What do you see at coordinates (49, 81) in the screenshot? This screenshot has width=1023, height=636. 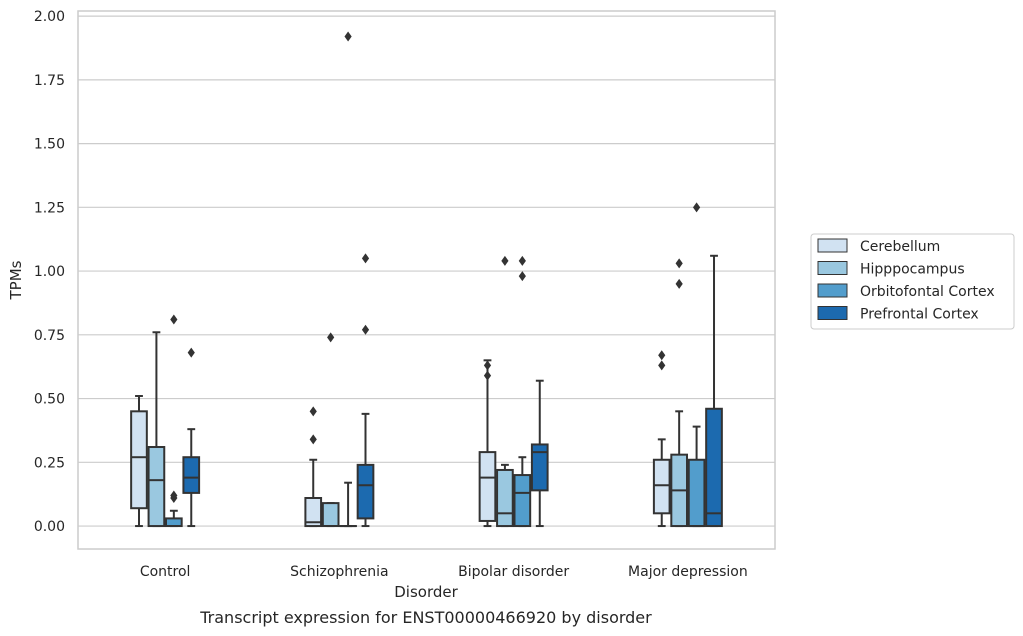 I see `y-tick-label: 1.75` at bounding box center [49, 81].